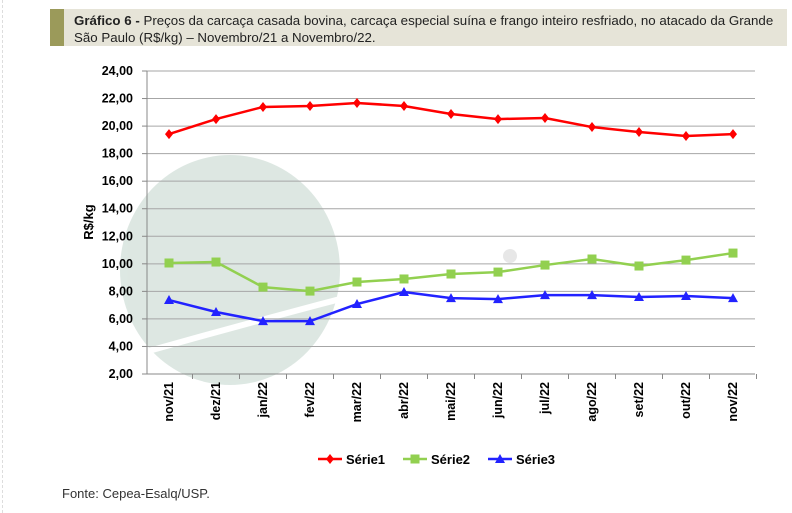 The height and width of the screenshot is (513, 792). I want to click on caption-label: Gráfico 6 -, so click(107, 20).